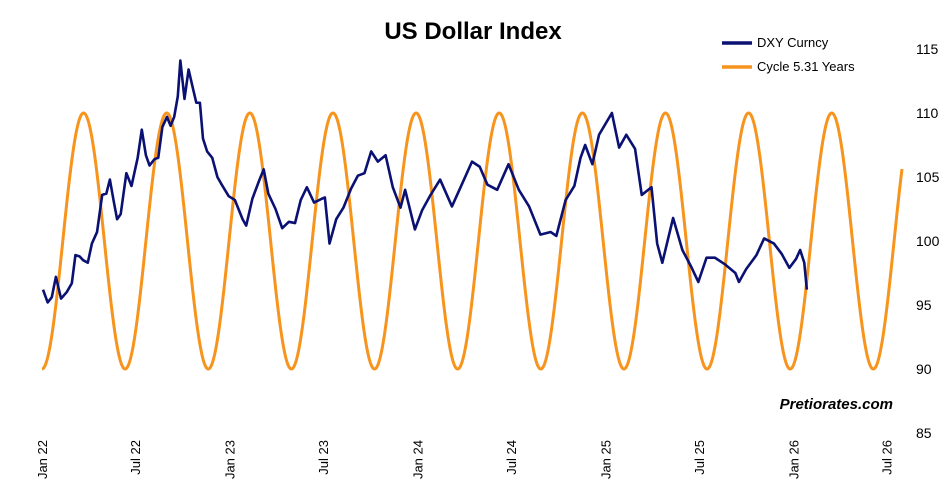 The height and width of the screenshot is (488, 945). What do you see at coordinates (417, 459) in the screenshot?
I see `x-tick-label: Jan 24` at bounding box center [417, 459].